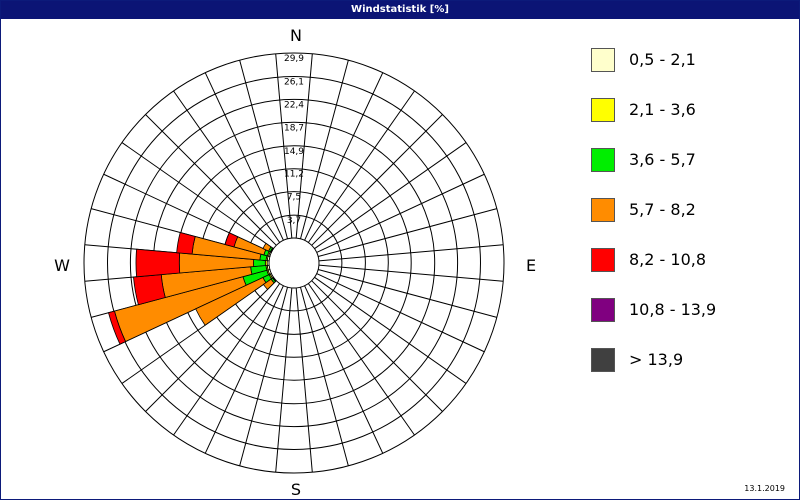 Image resolution: width=800 pixels, height=500 pixels. What do you see at coordinates (673, 309) in the screenshot?
I see `legend-label: 10,8 - 13,9` at bounding box center [673, 309].